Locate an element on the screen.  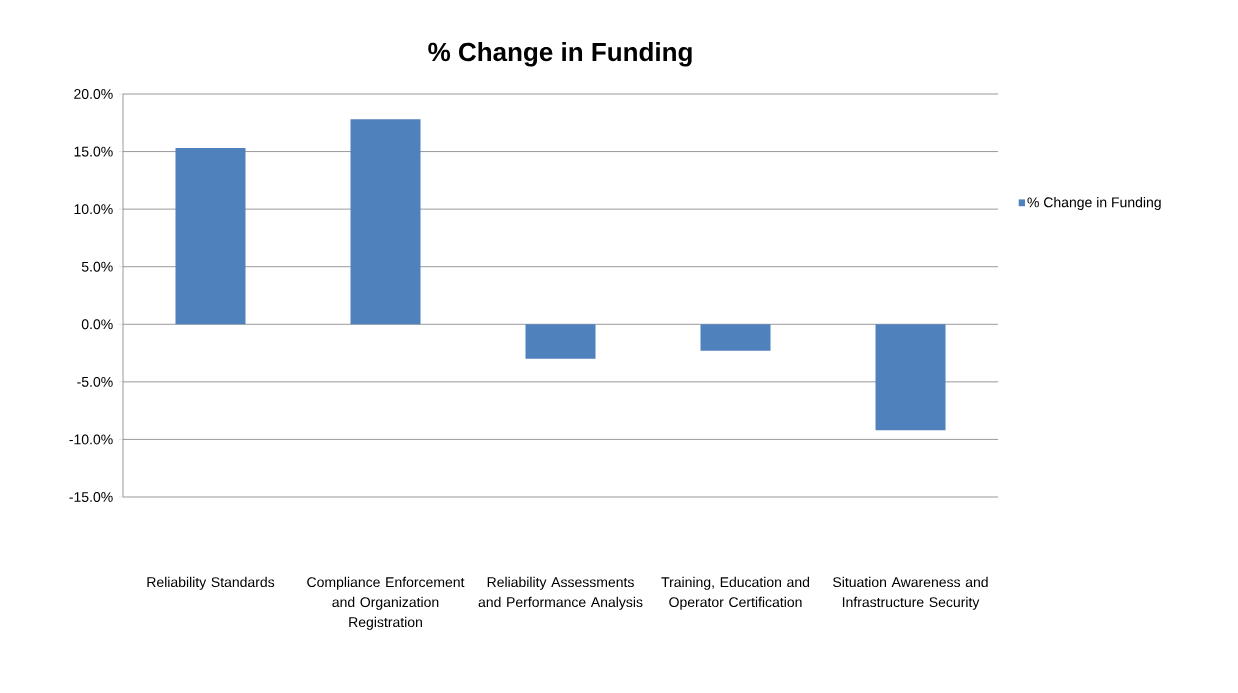
chart-title: % Change in Funding is located at coordinates (560, 54).